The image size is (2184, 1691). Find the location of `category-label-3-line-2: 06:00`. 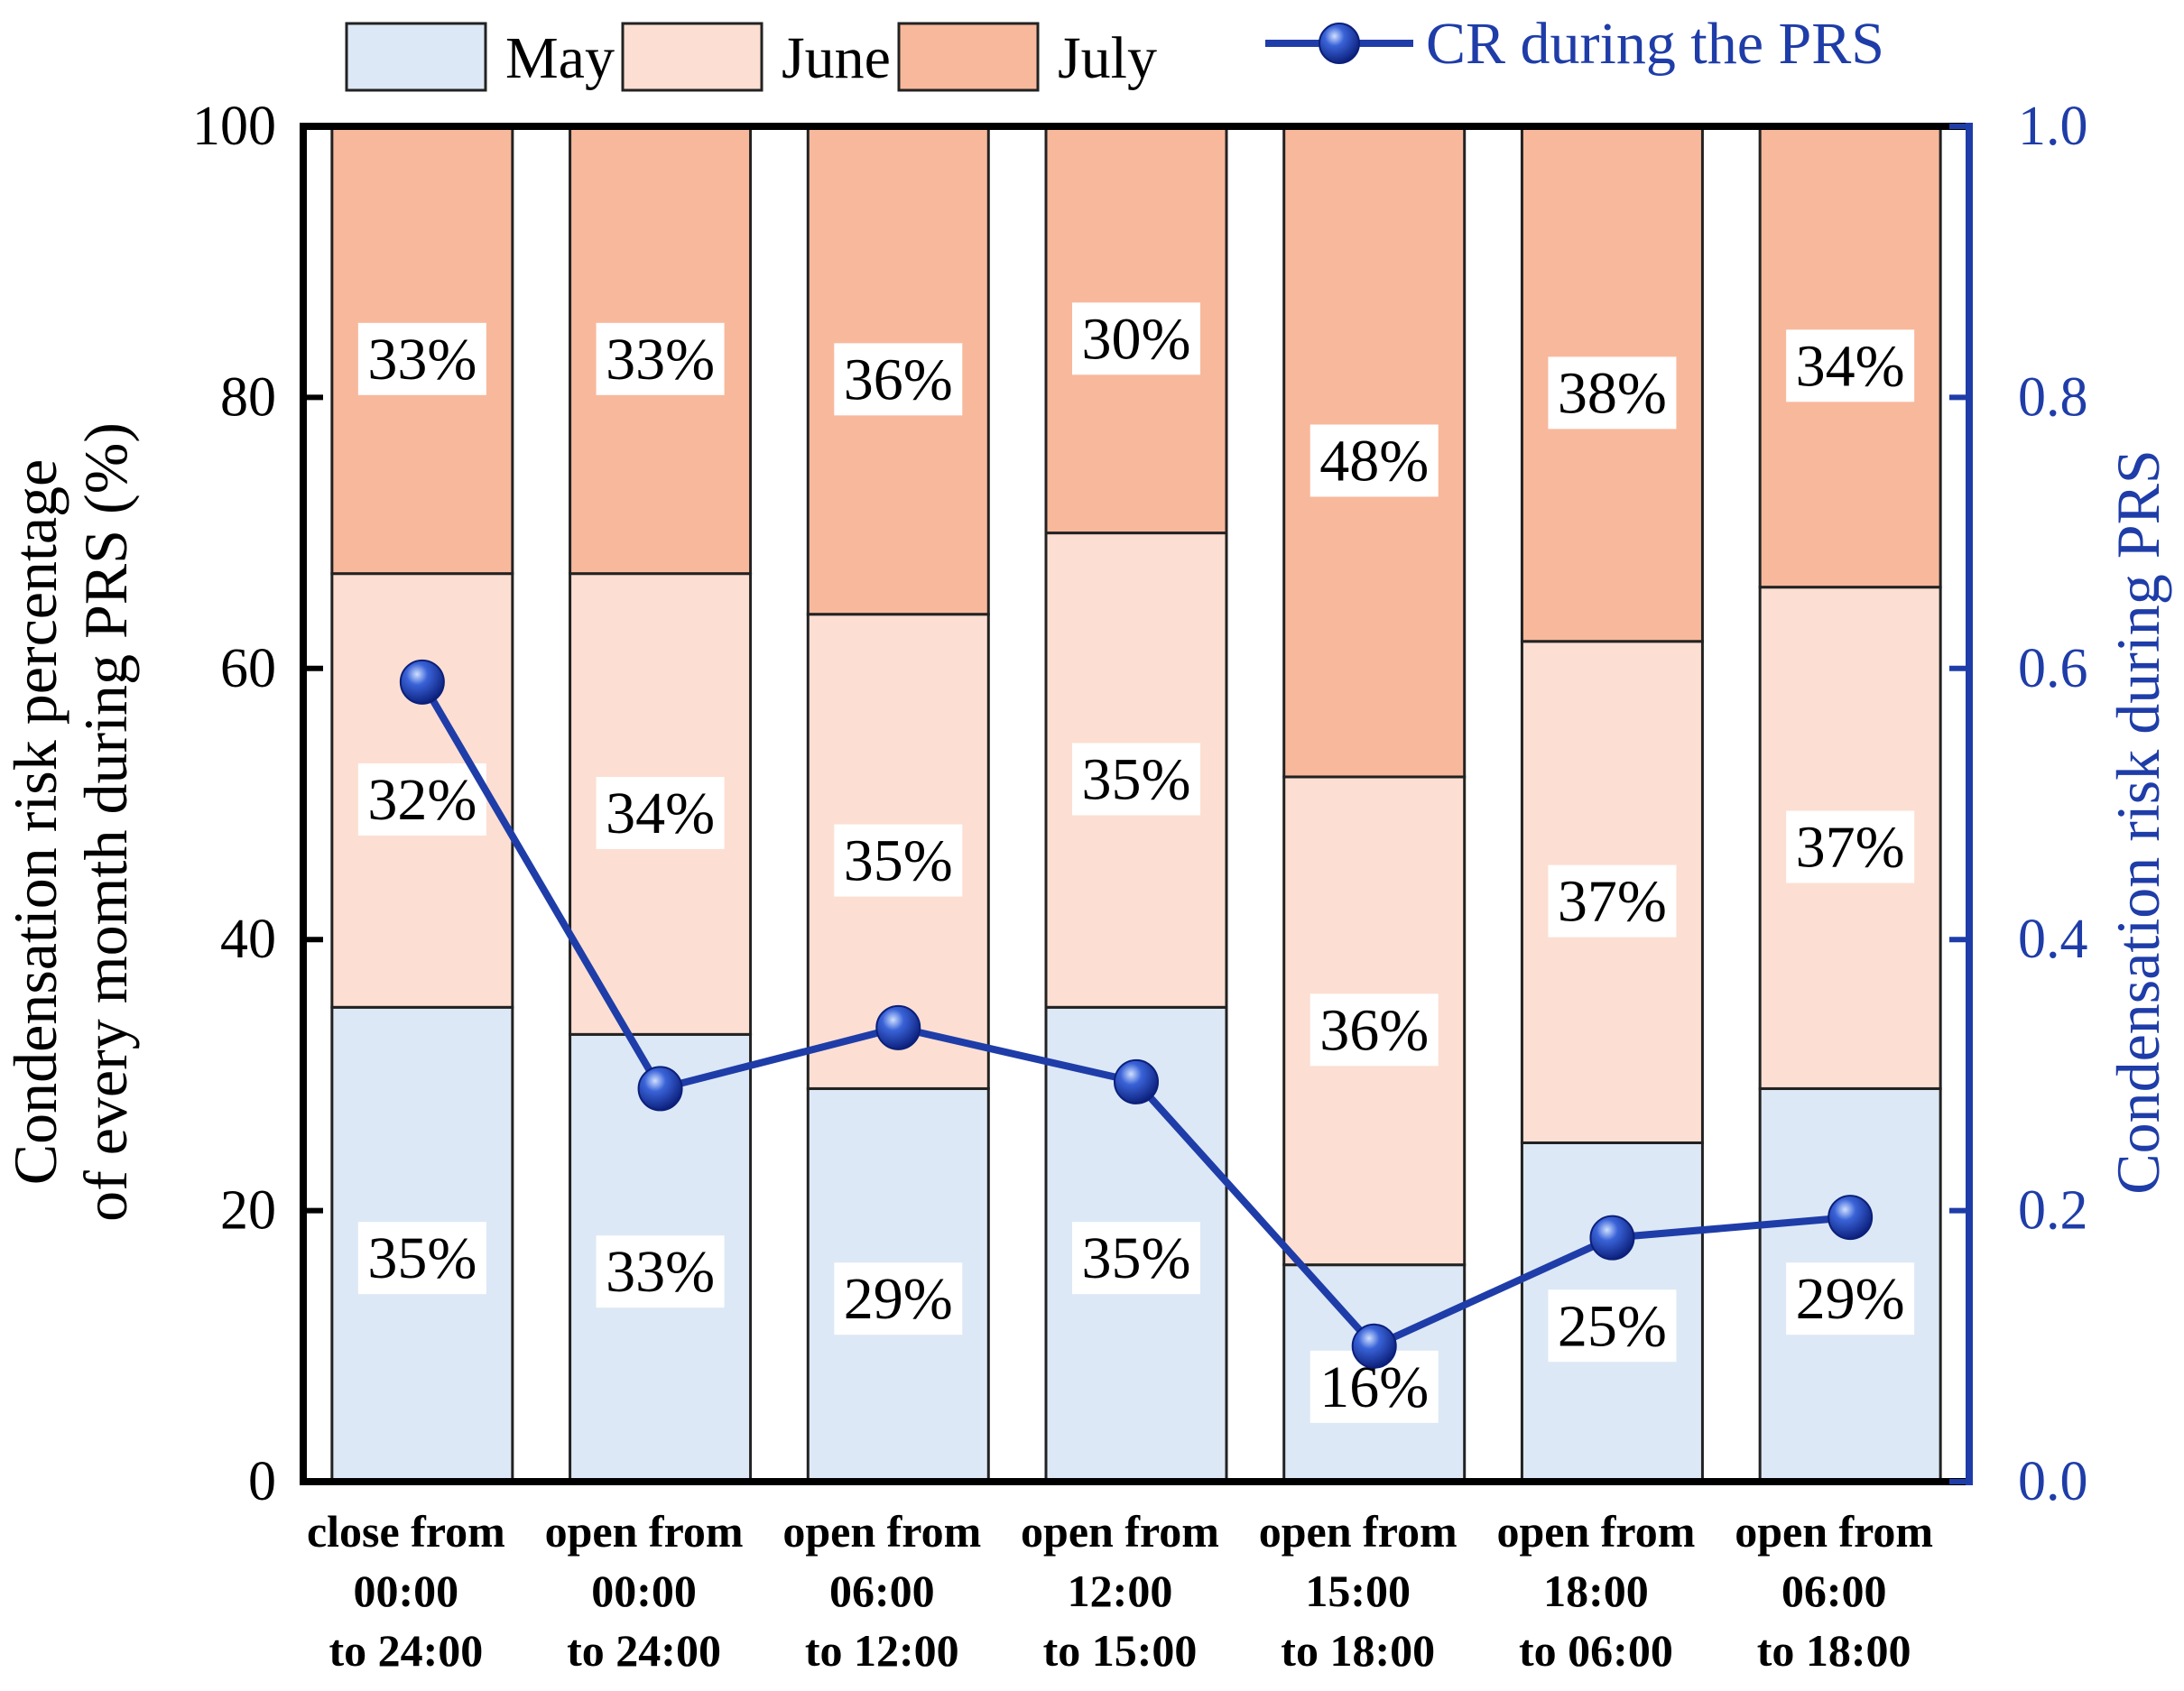

category-label-3-line-2: 06:00 is located at coordinates (882, 1591).